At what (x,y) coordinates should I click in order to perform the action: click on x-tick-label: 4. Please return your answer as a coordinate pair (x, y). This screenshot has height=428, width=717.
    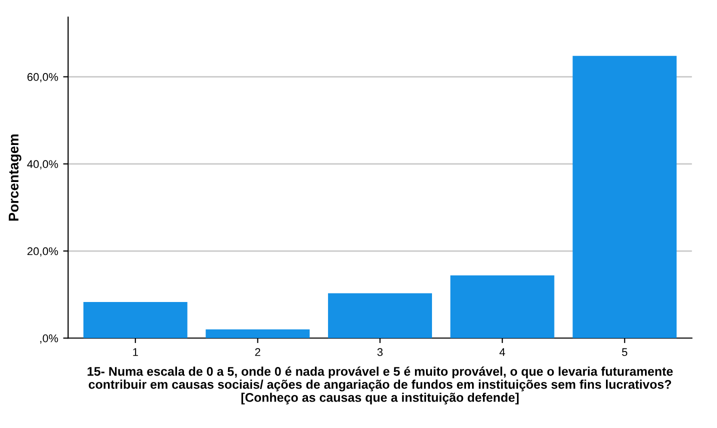
    Looking at the image, I should click on (502, 352).